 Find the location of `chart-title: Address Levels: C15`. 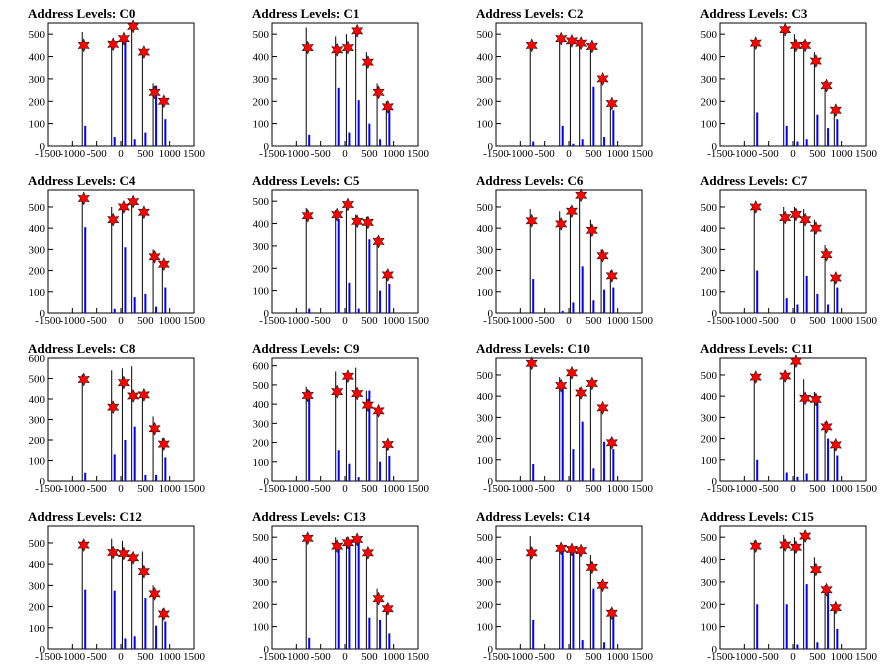

chart-title: Address Levels: C15 is located at coordinates (757, 516).